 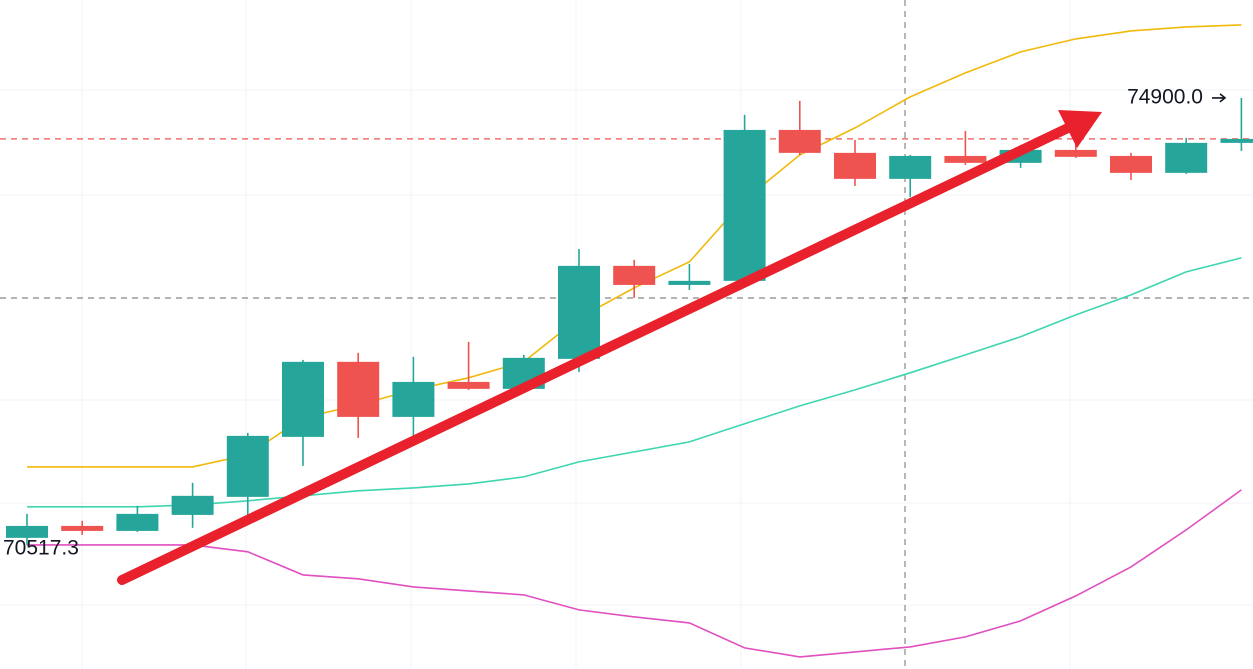 I want to click on trend-arrow-head, so click(x=1080, y=129).